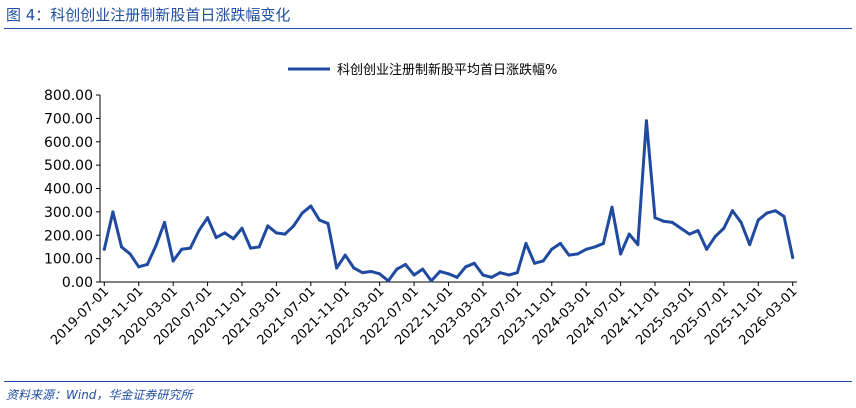 The image size is (856, 408). What do you see at coordinates (68, 96) in the screenshot?
I see `y-tick-label: 800.00` at bounding box center [68, 96].